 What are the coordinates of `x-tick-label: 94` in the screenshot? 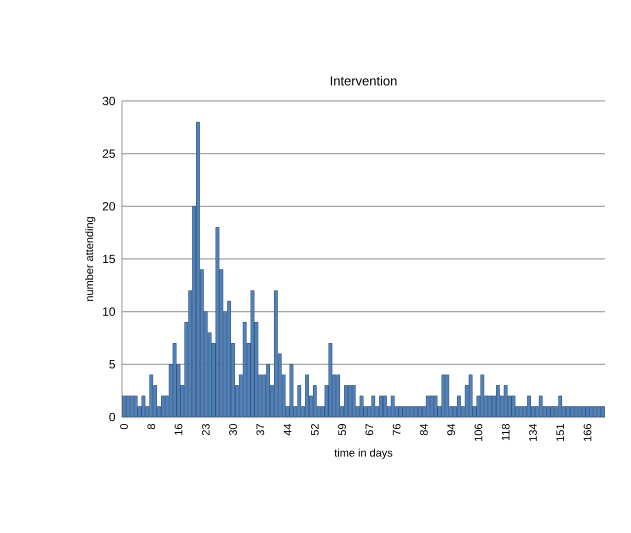 It's located at (451, 430).